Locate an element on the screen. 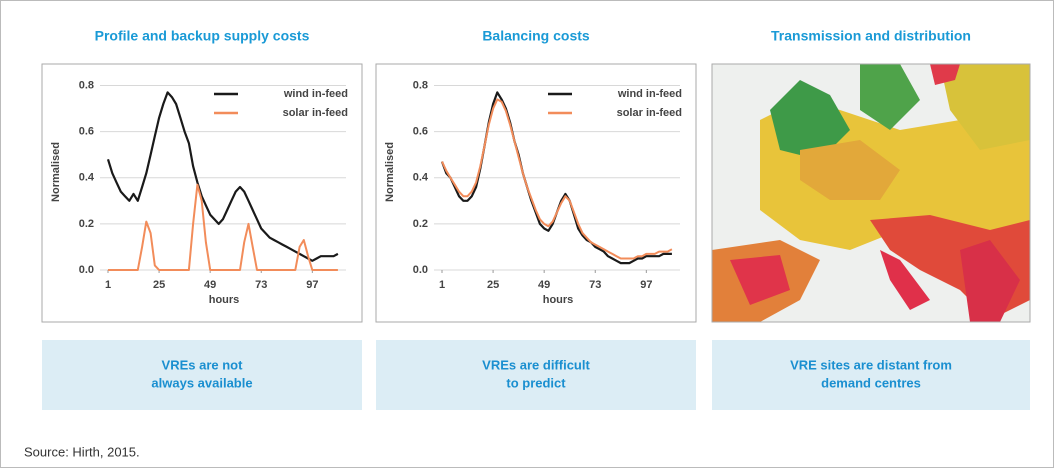  caption-line: VREs are difficult is located at coordinates (536, 364).